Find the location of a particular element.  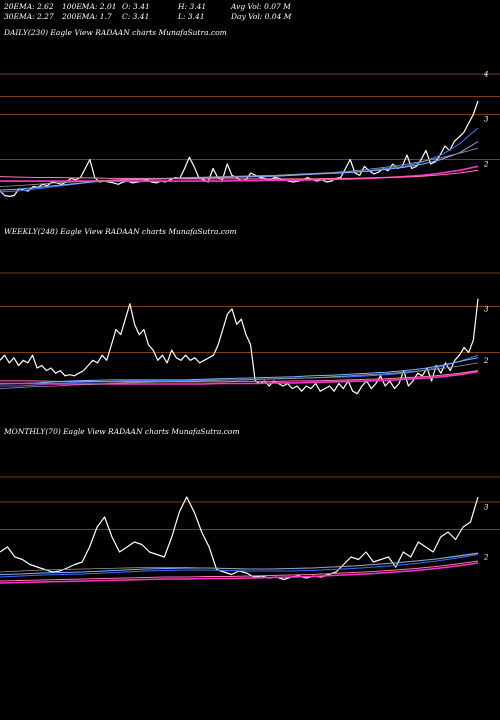

high-value: H: 3.41 is located at coordinates (192, 6).